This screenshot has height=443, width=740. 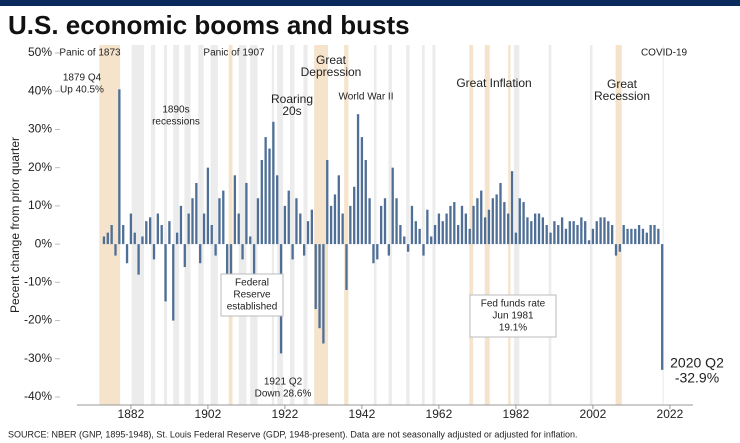 What do you see at coordinates (175, 110) in the screenshot?
I see `annotation: 1890s` at bounding box center [175, 110].